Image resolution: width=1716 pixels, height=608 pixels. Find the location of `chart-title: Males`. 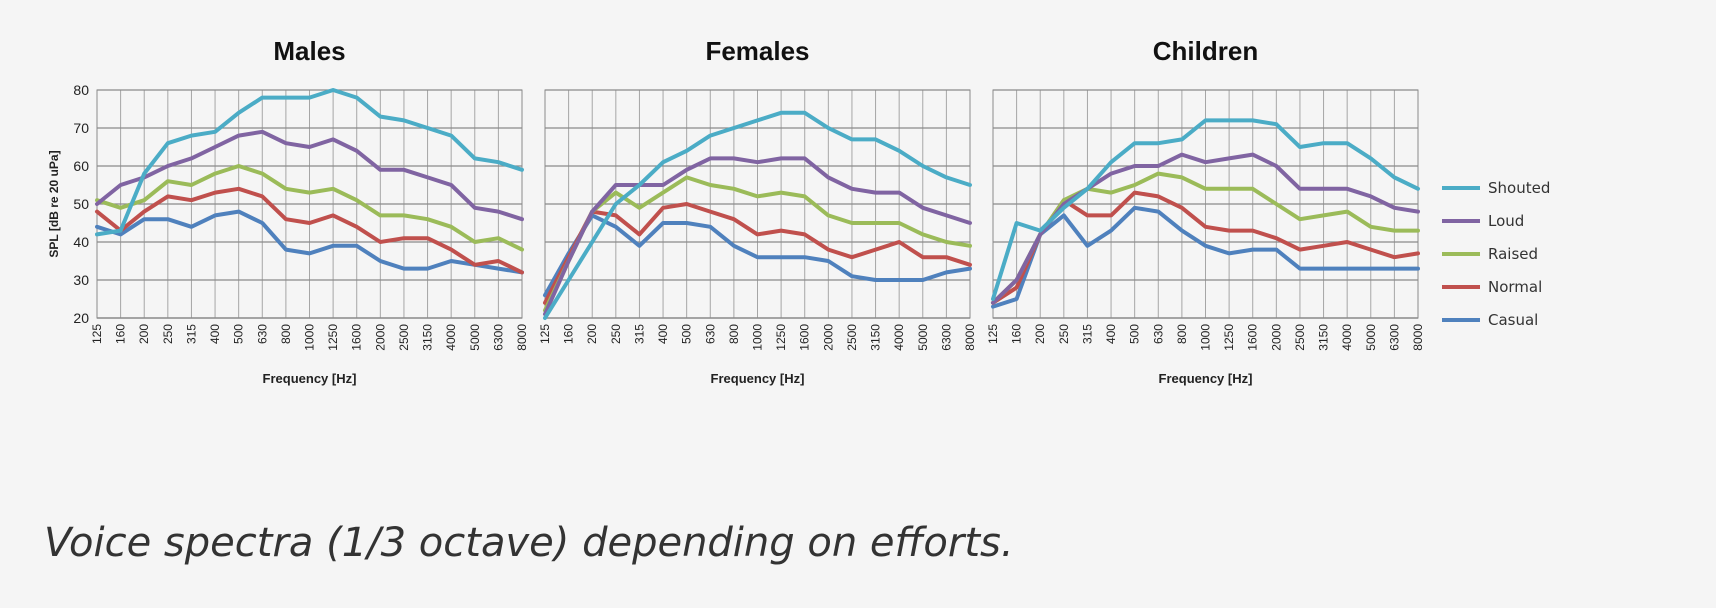

chart-title: Males is located at coordinates (309, 51).